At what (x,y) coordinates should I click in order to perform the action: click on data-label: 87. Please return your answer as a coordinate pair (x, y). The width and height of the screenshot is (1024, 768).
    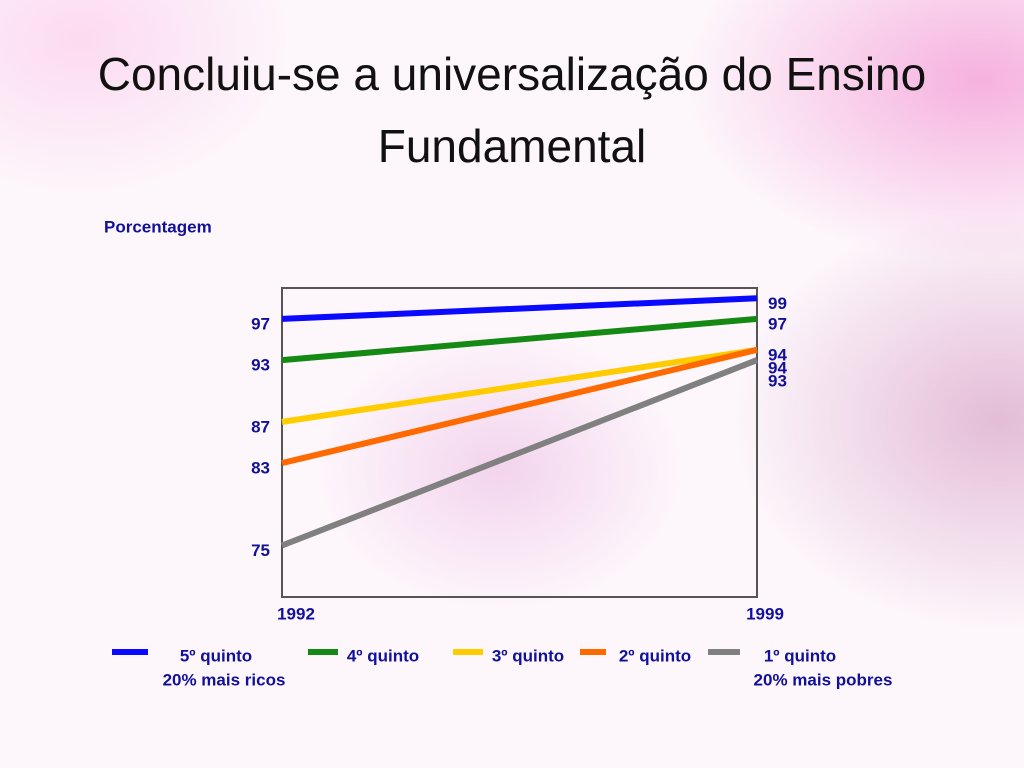
    Looking at the image, I should click on (260, 426).